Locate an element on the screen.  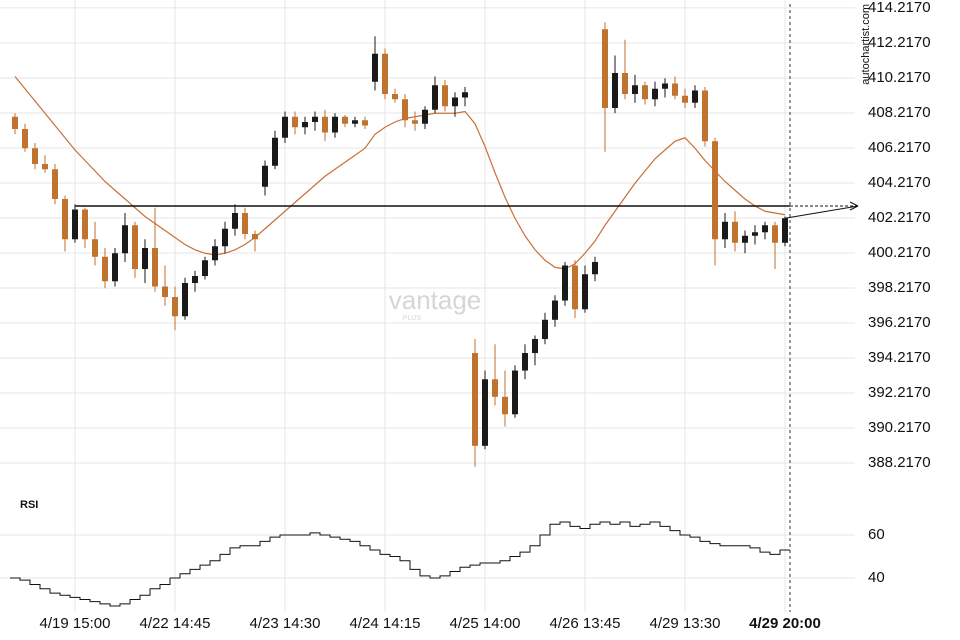
y-tick-label: 390.2170 is located at coordinates (899, 427).